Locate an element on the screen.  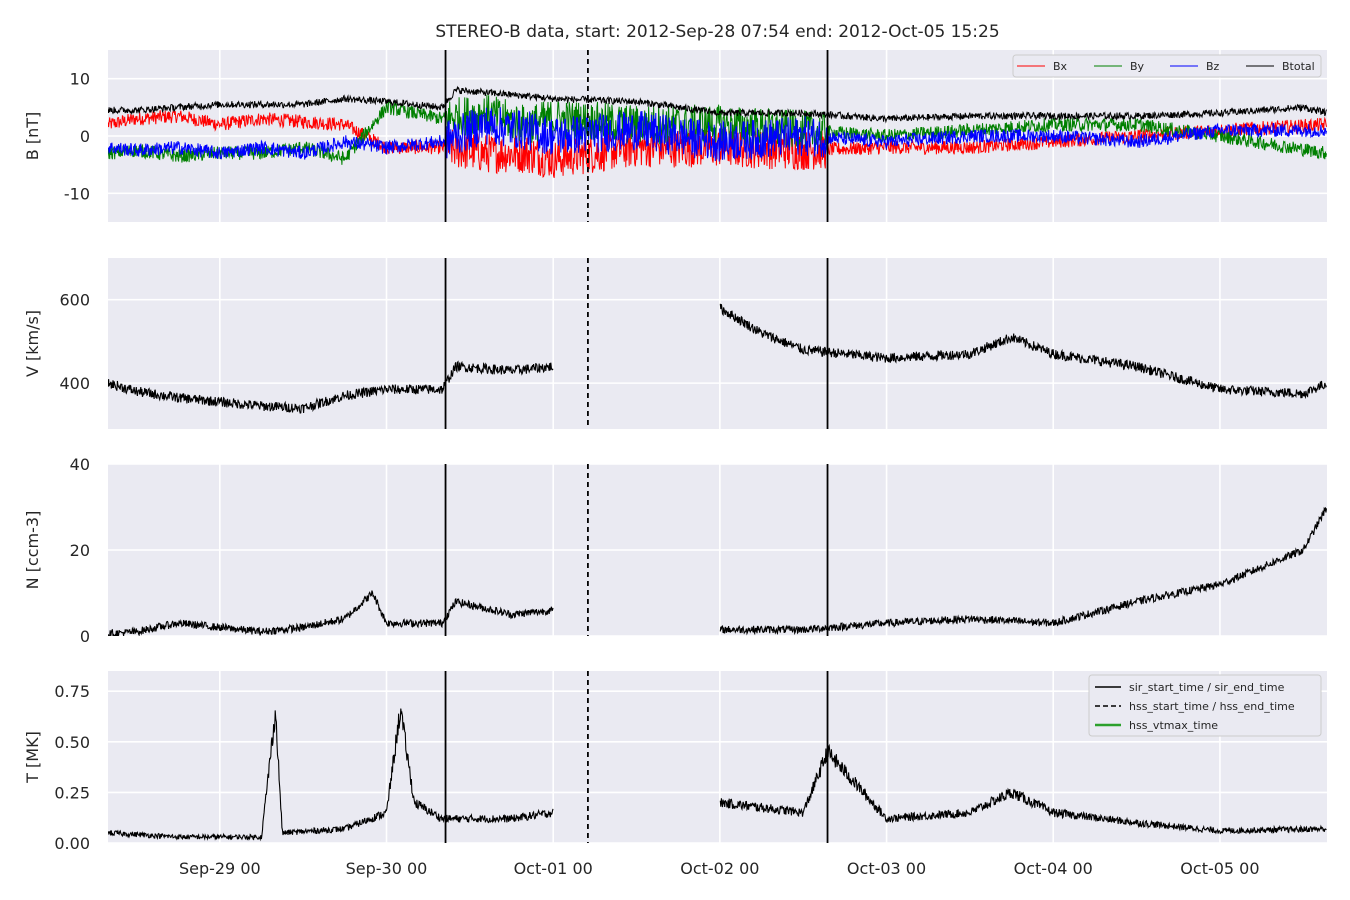
panel-B-series-bz-line is located at coordinates (717, 134).